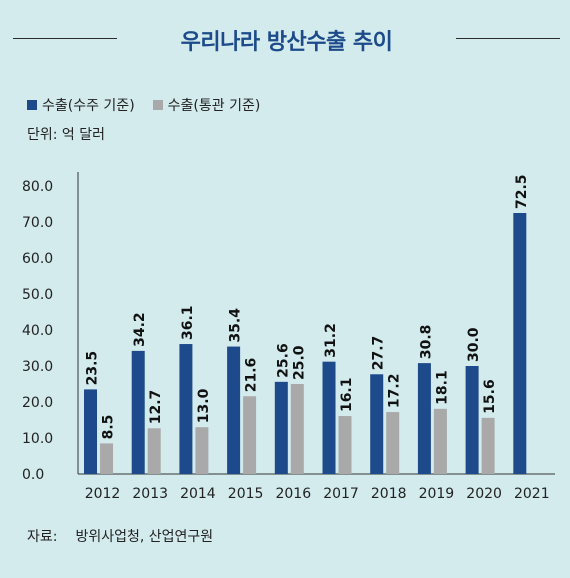 The image size is (570, 578). What do you see at coordinates (66, 135) in the screenshot?
I see `unit-label: 단위: 억 달러` at bounding box center [66, 135].